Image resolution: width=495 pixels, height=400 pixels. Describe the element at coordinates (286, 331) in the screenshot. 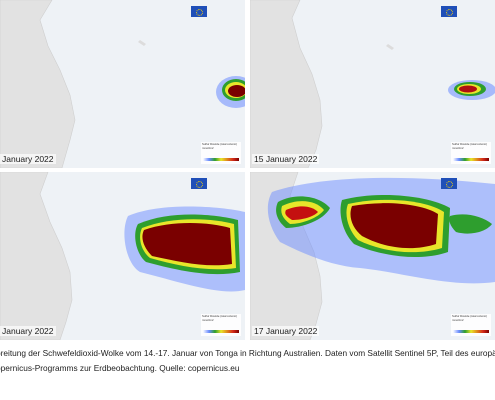

I see `date-label: 17 January 2022` at that location.